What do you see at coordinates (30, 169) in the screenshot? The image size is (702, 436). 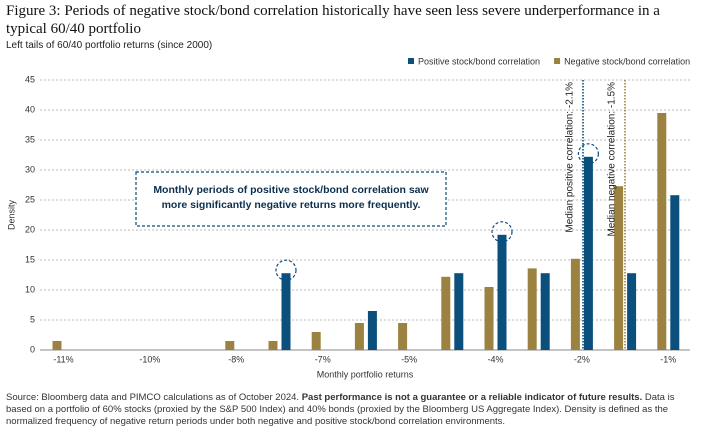 I see `y-tick-label: 30` at bounding box center [30, 169].